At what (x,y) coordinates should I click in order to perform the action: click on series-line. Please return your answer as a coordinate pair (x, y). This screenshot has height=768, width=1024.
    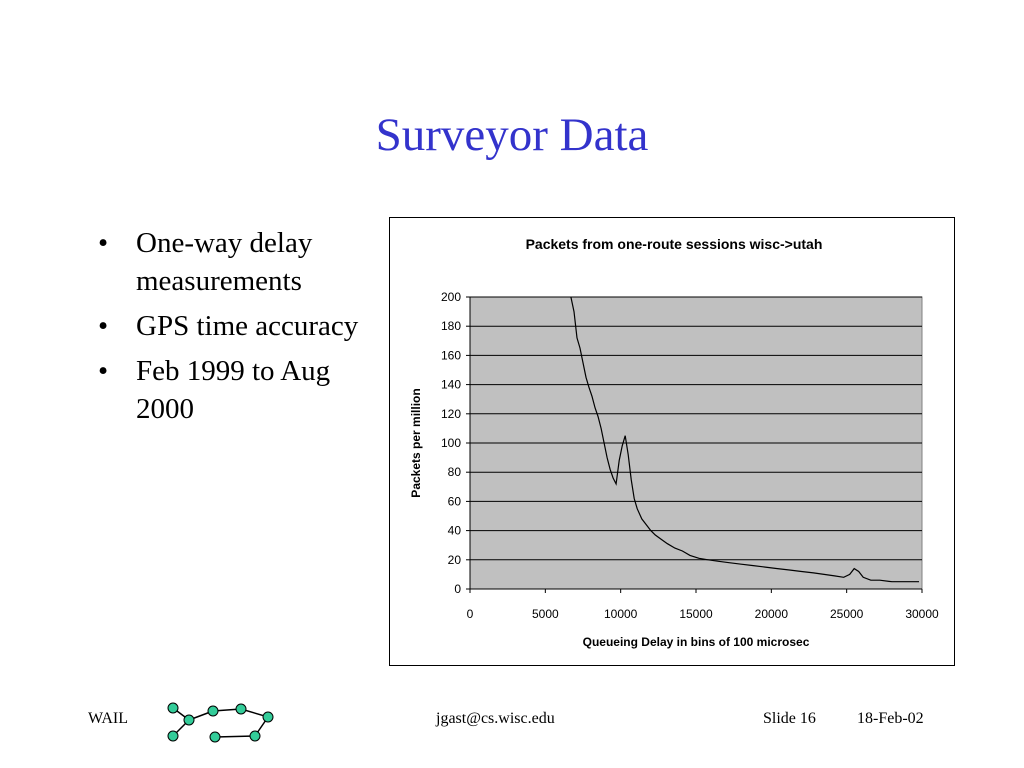
    Looking at the image, I should click on (744, 439).